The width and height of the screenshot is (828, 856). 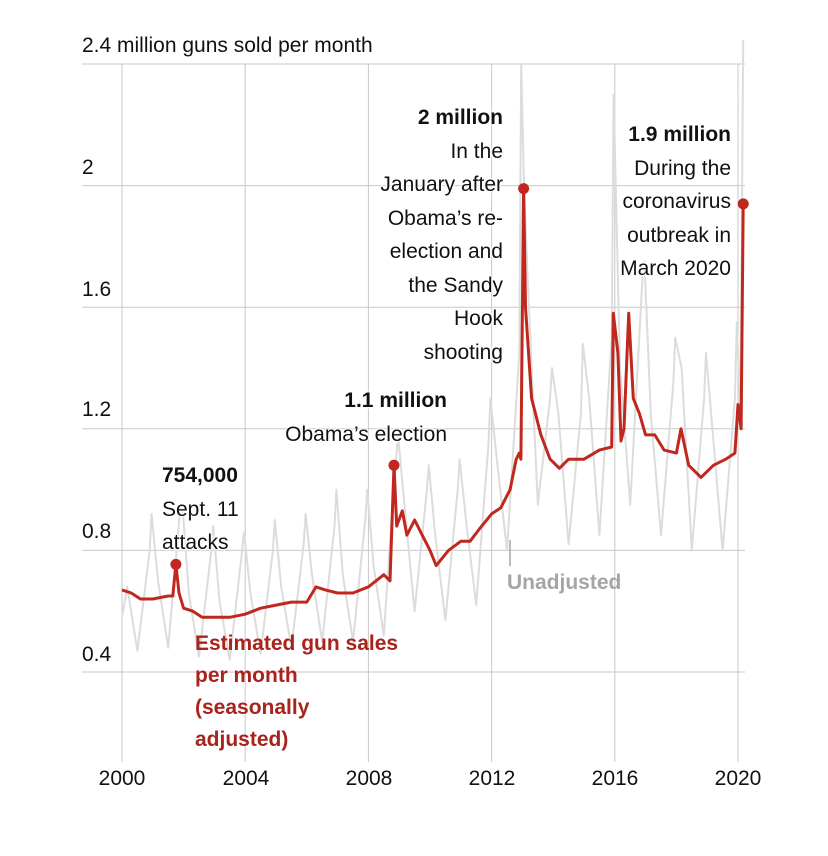 I want to click on annotation-text: election and, so click(x=446, y=251).